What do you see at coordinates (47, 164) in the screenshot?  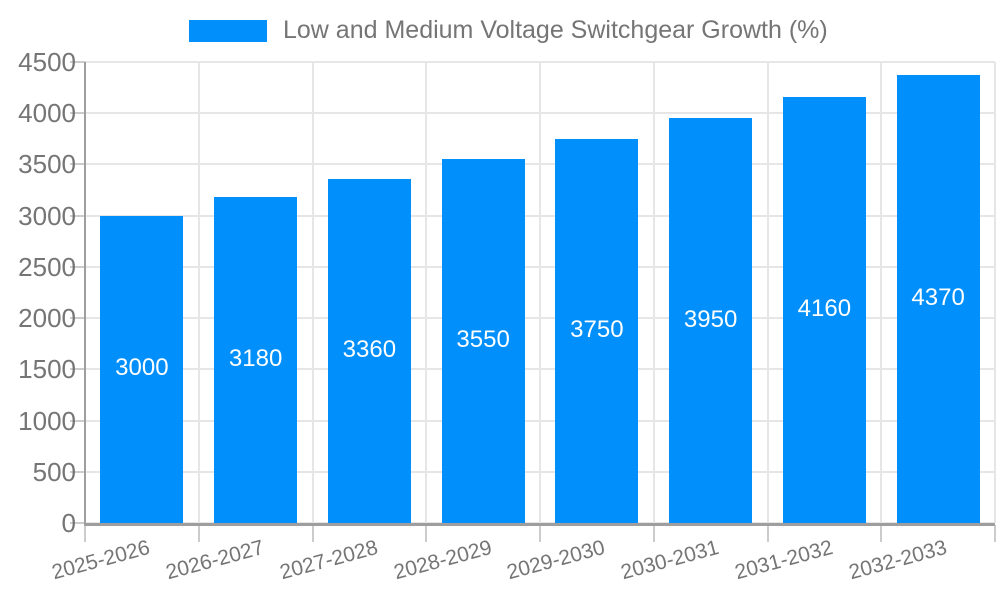 I see `y-tick-label: 3500` at bounding box center [47, 164].